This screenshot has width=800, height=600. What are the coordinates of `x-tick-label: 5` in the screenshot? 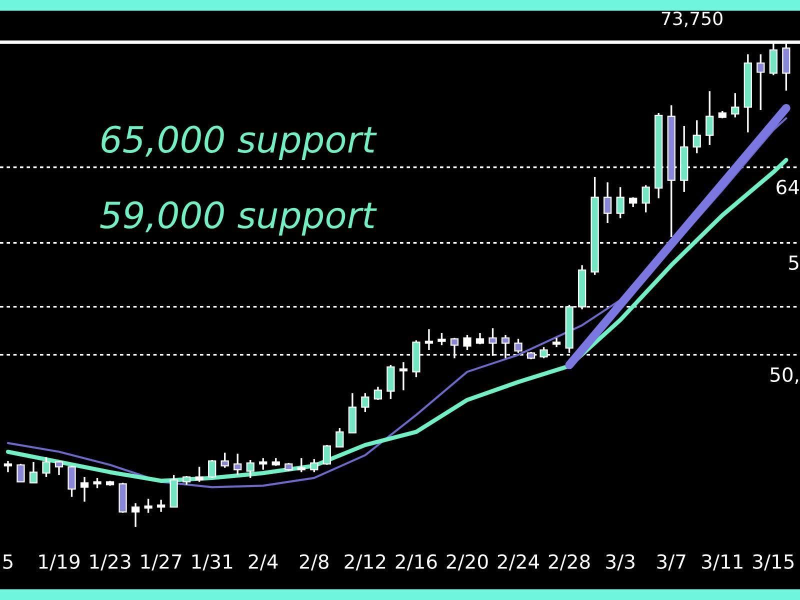 It's located at (7, 561).